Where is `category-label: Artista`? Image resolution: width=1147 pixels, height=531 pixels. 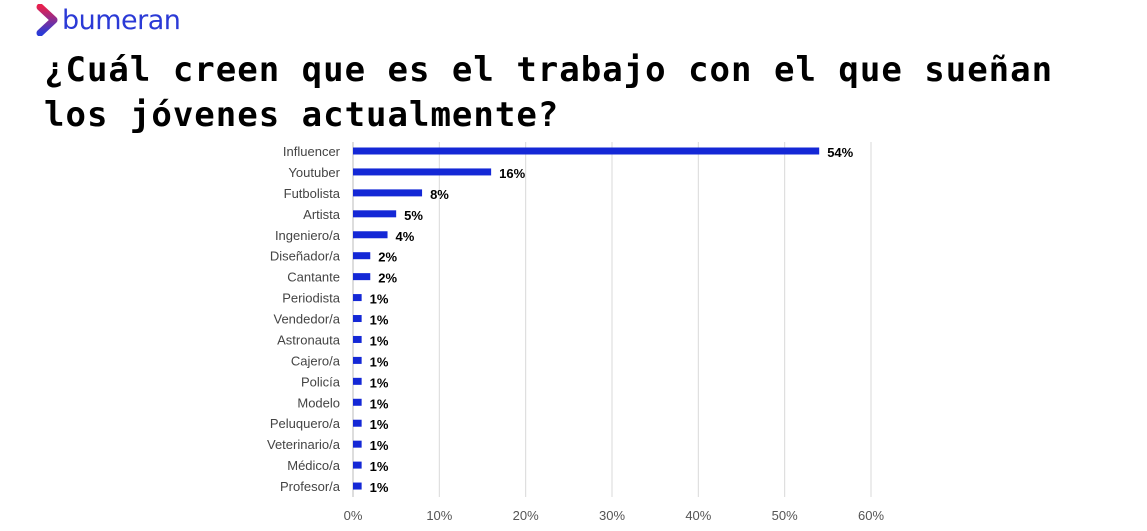 category-label: Artista is located at coordinates (322, 214).